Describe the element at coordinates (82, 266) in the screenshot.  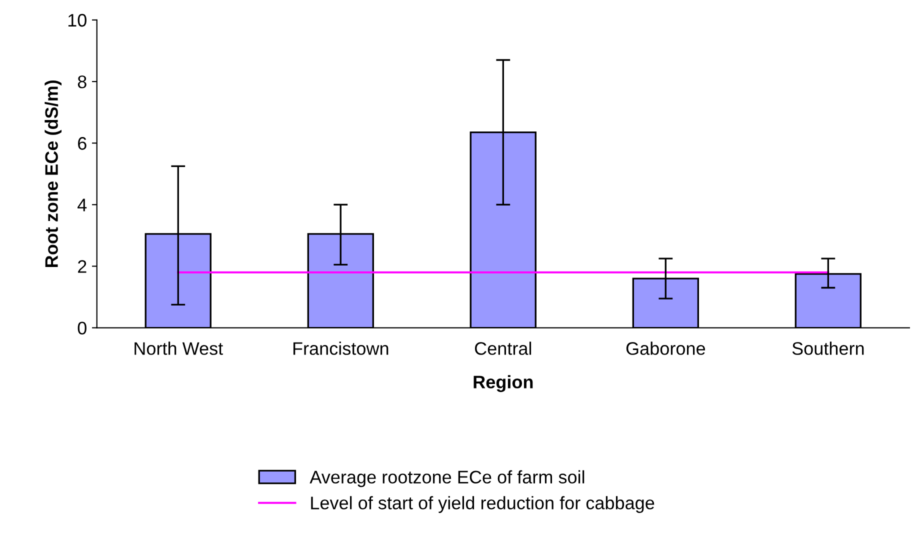
I see `y-tick-label: 2` at that location.